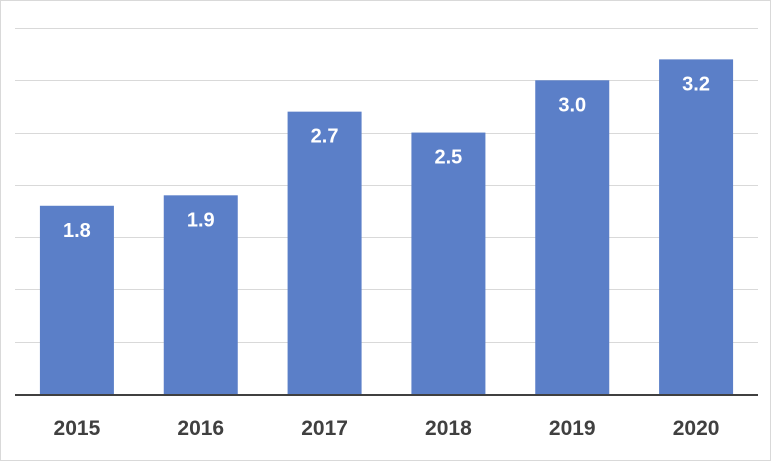  I want to click on x-tick-label-2020: 2020, so click(696, 428).